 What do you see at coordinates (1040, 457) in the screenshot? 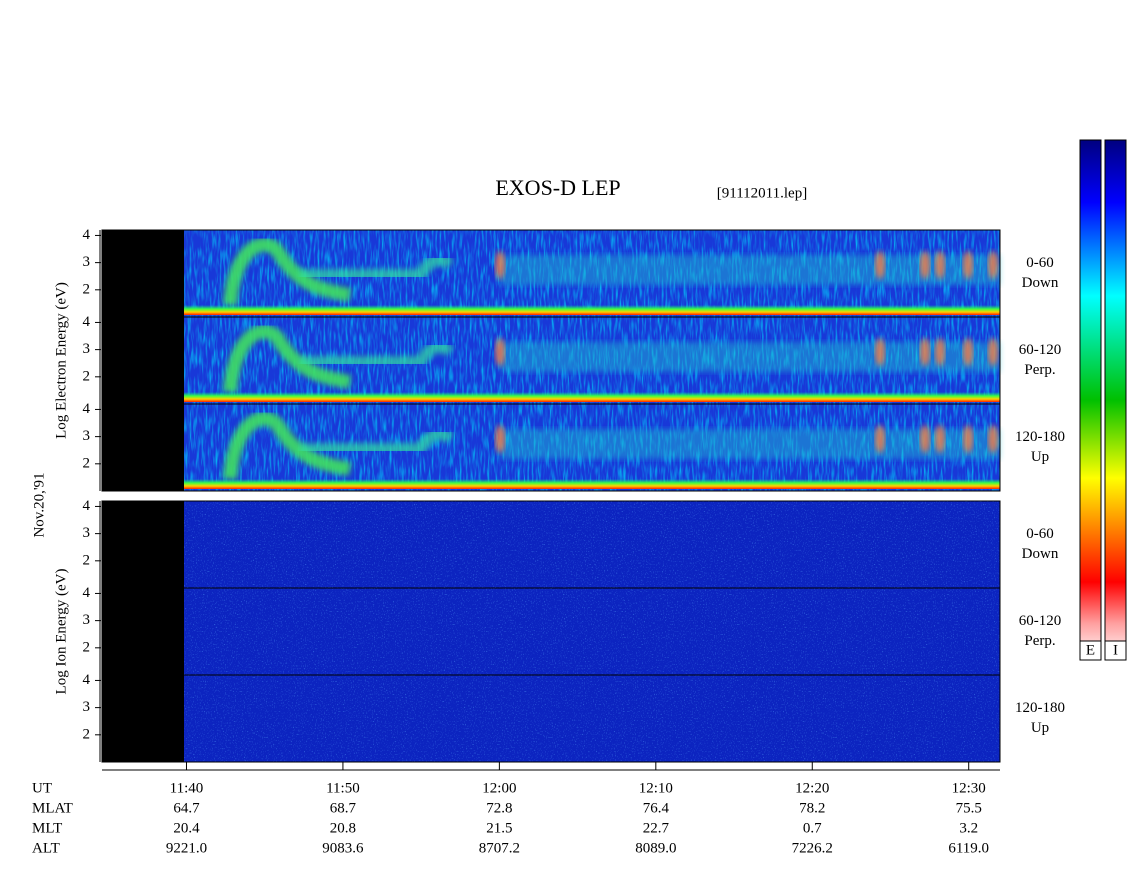
I see `direction-label: Up` at bounding box center [1040, 457].